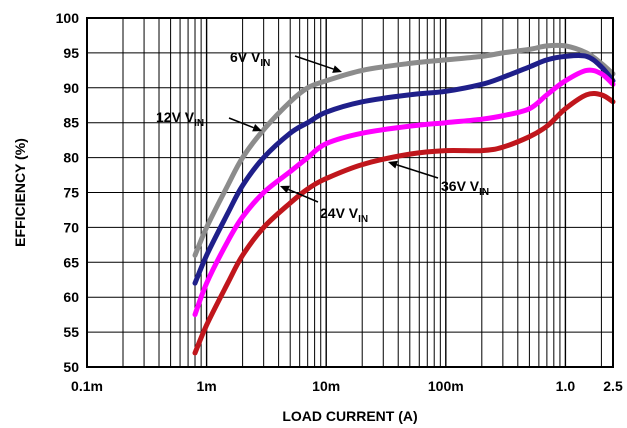 The width and height of the screenshot is (627, 428). I want to click on y-tick-label: 90, so click(71, 88).